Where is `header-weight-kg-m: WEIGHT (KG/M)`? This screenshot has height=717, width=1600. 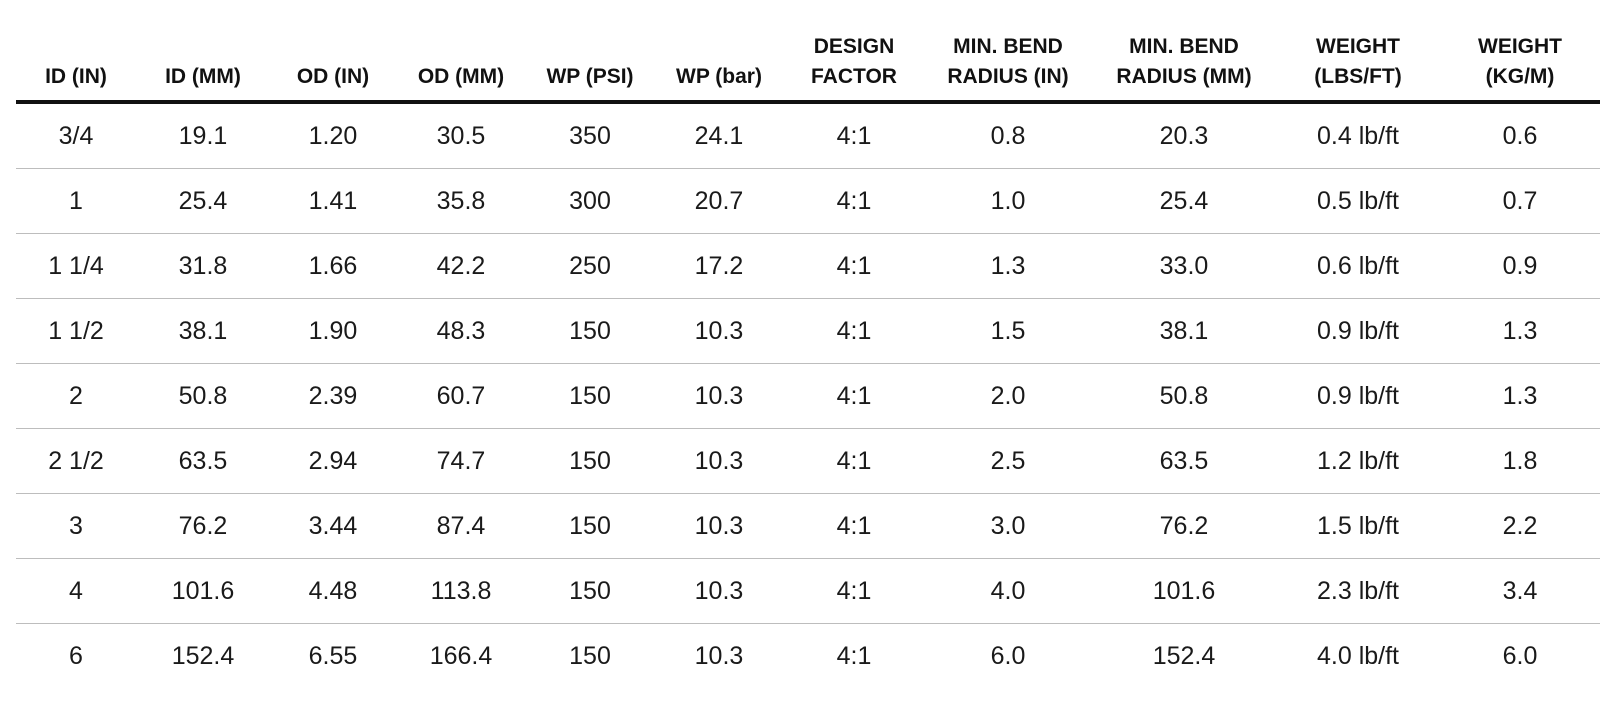 header-weight-kg-m: WEIGHT (KG/M) is located at coordinates (1520, 52).